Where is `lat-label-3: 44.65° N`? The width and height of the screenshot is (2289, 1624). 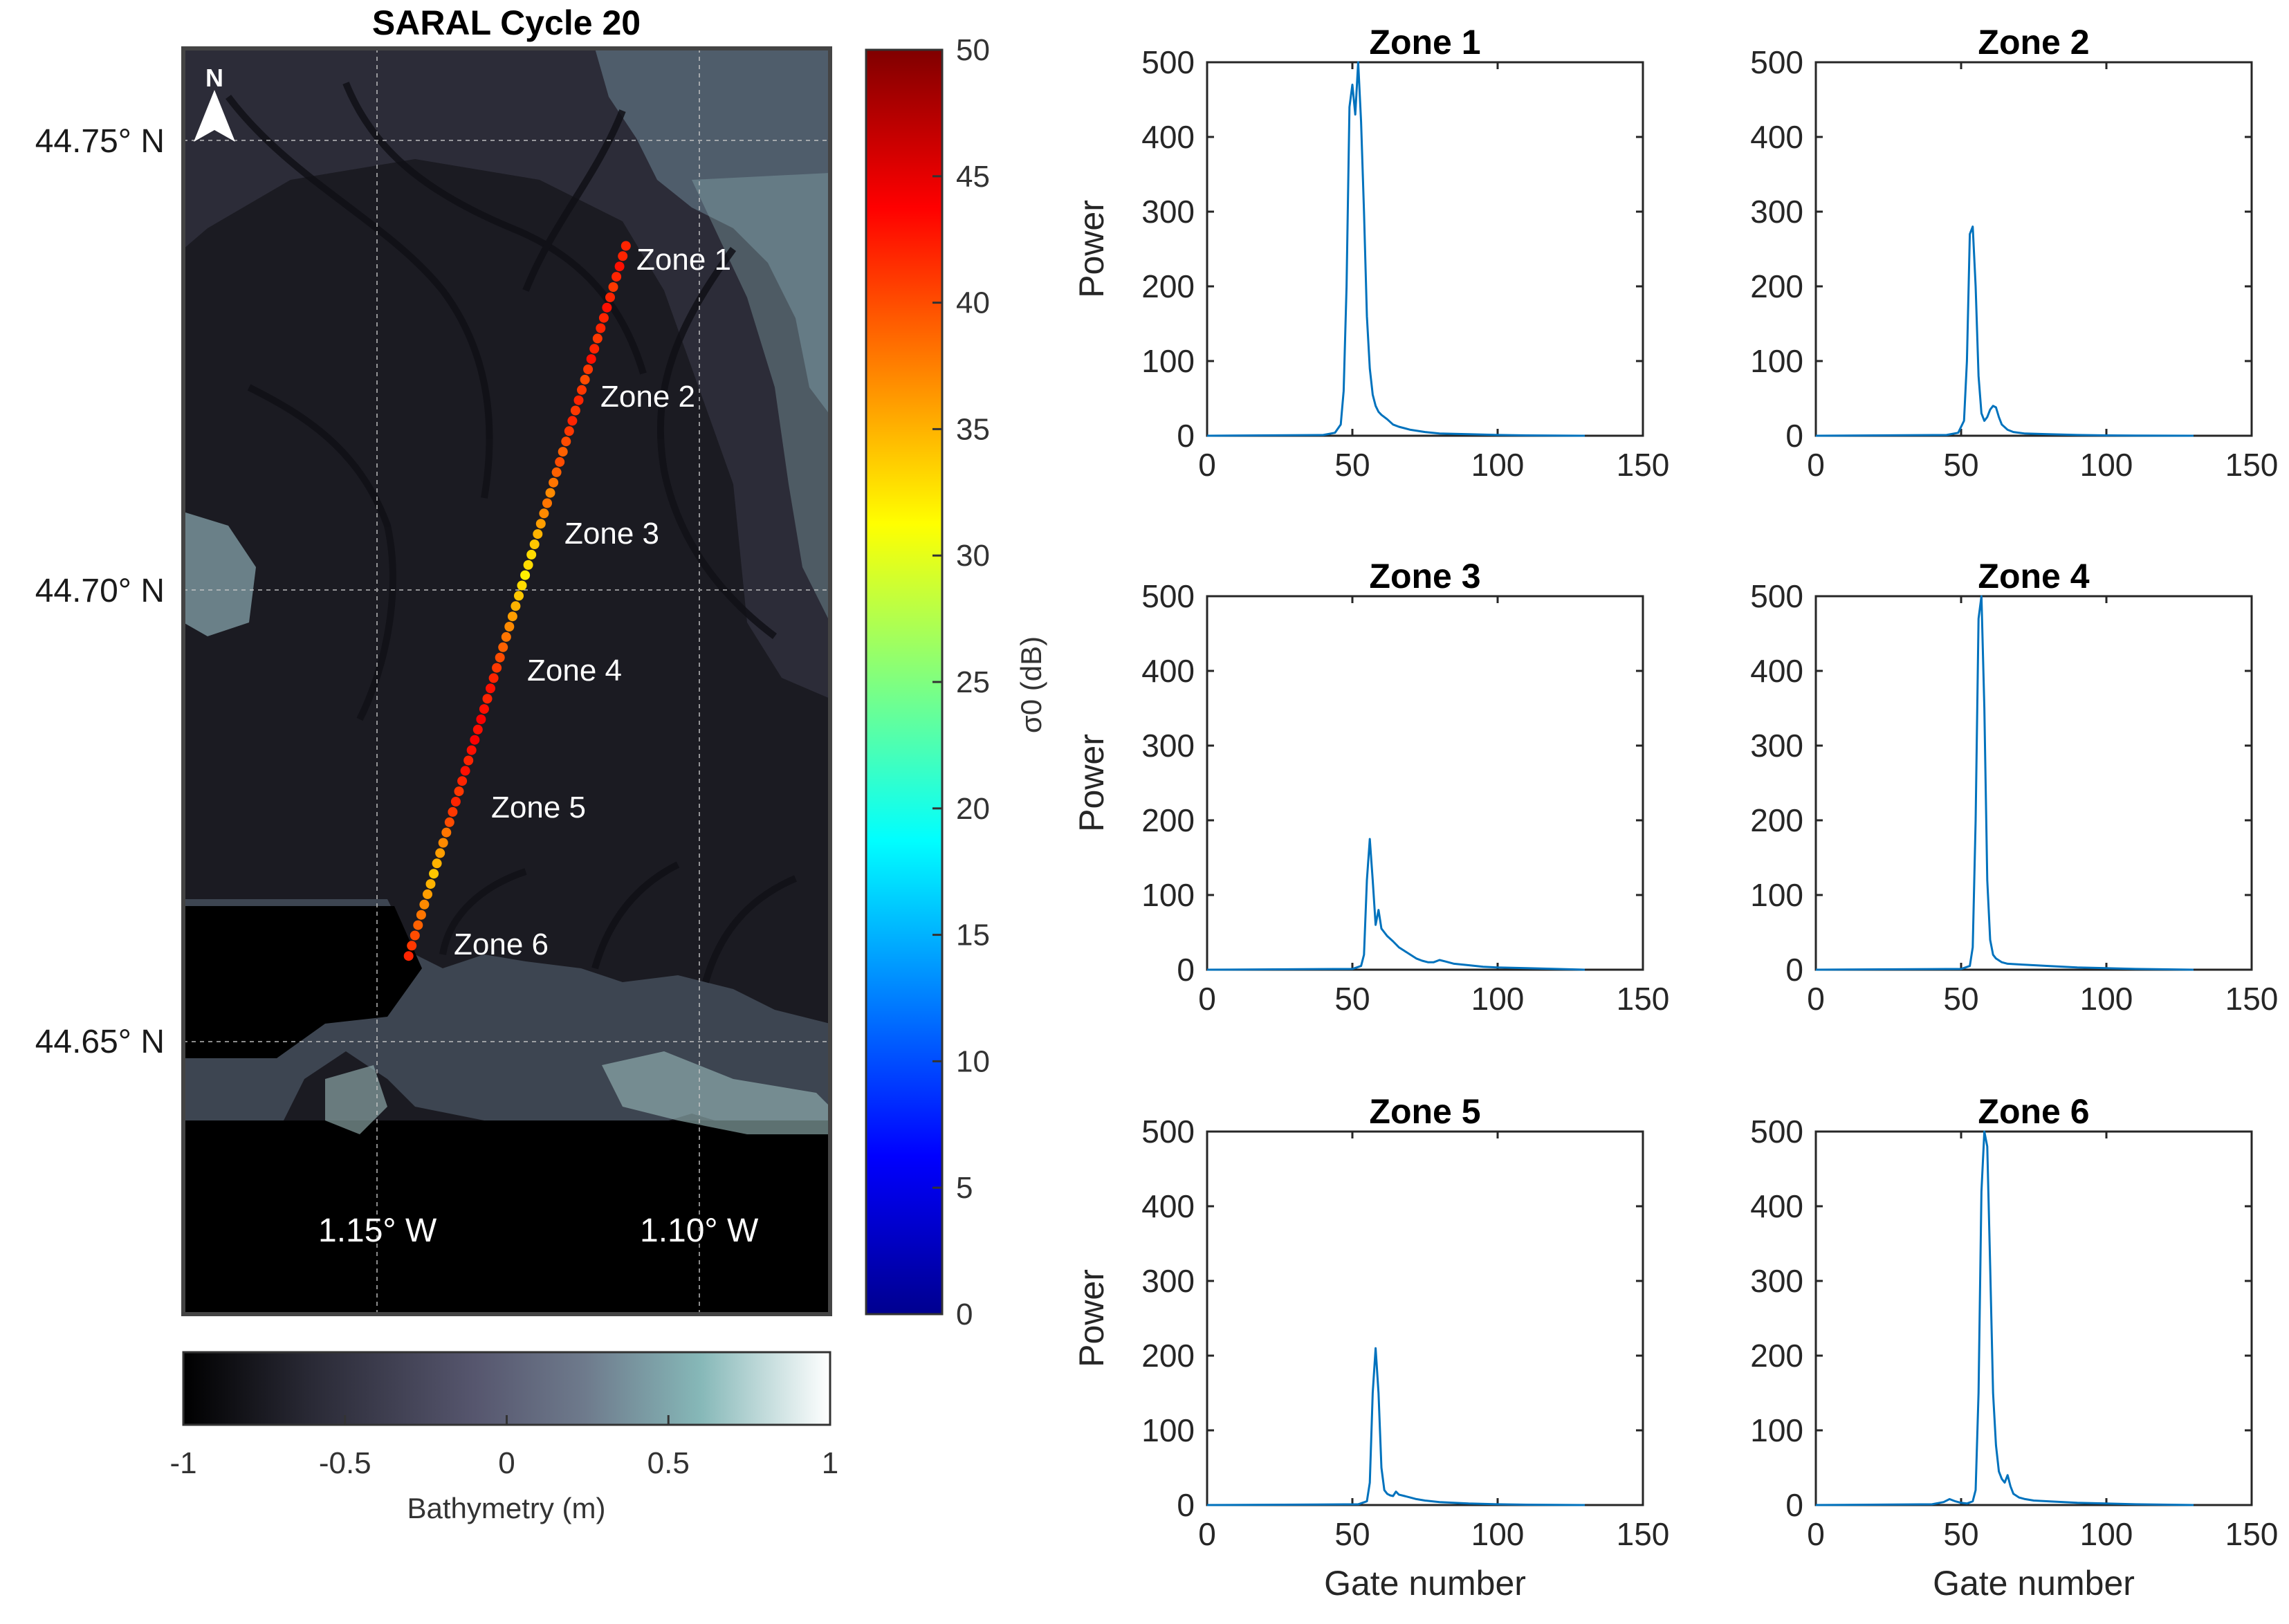
lat-label-3: 44.65° N is located at coordinates (100, 1042).